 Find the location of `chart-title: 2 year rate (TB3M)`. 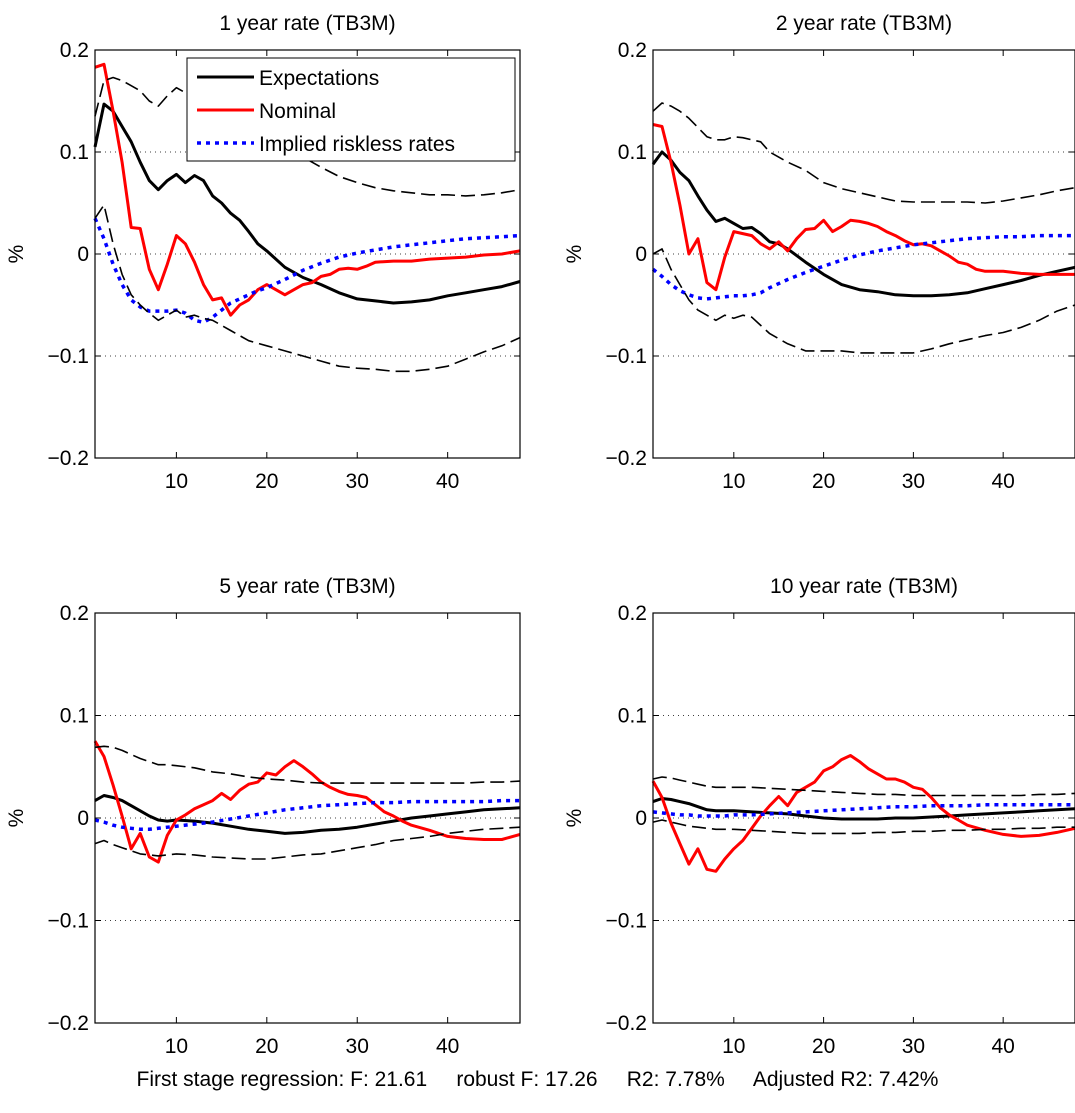

chart-title: 2 year rate (TB3M) is located at coordinates (864, 23).